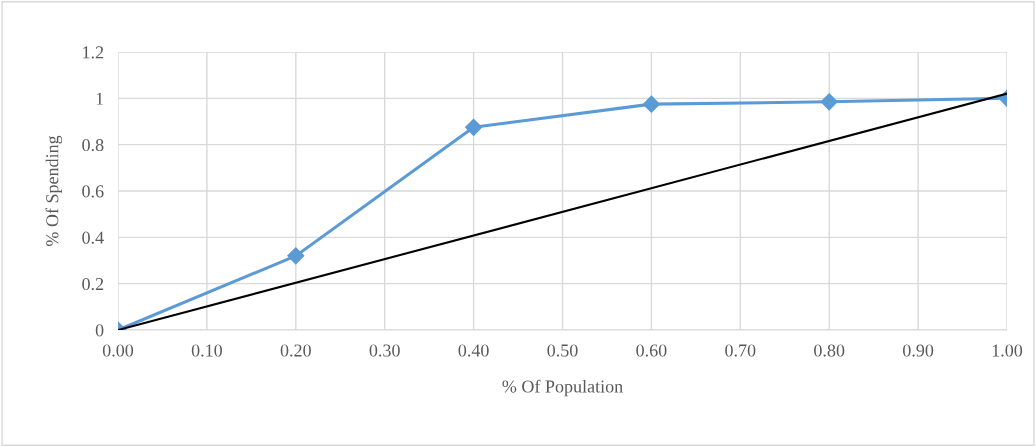  Describe the element at coordinates (562, 388) in the screenshot. I see `x-axis-title: % Of Population` at that location.